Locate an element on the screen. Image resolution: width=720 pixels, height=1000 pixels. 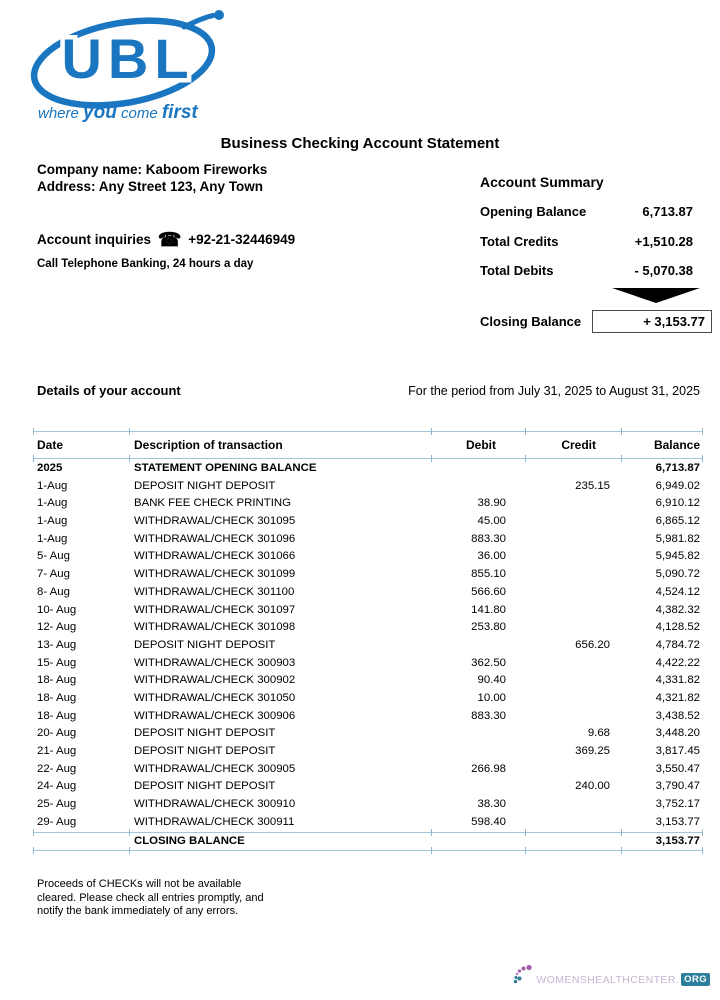
account-inquiries-line: Account inquiries ☎ +92-21-32446949 is located at coordinates (166, 240).